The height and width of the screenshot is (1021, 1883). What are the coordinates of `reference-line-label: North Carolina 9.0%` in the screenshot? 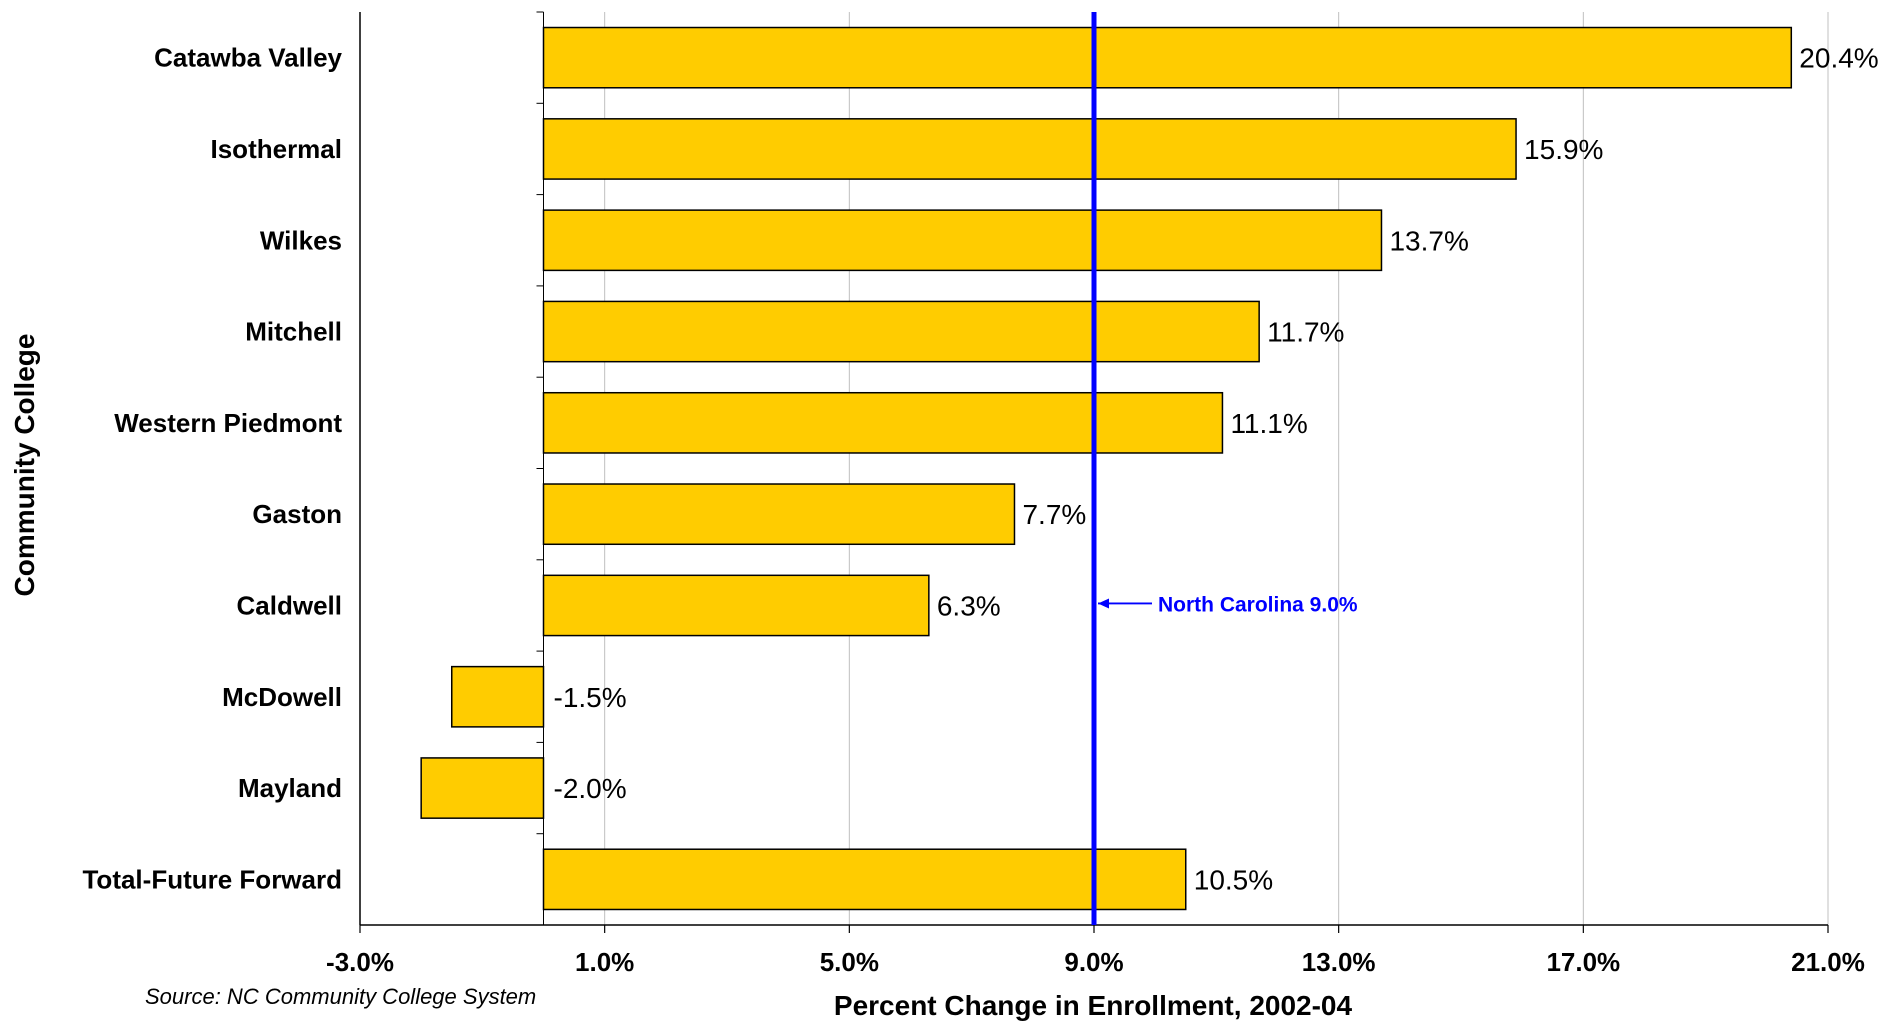 It's located at (1258, 604).